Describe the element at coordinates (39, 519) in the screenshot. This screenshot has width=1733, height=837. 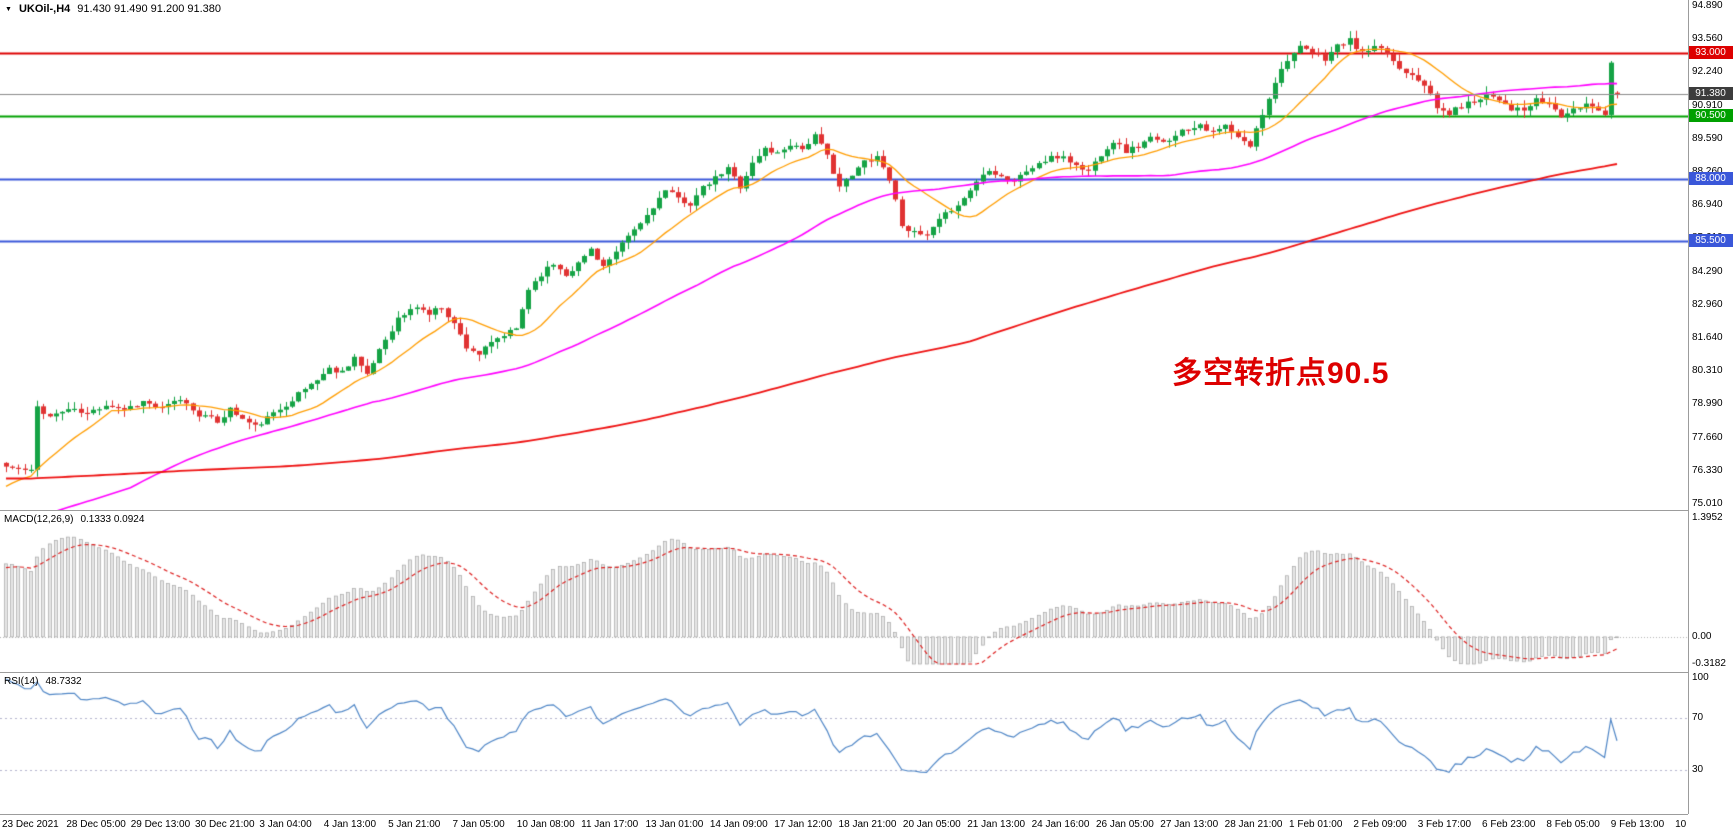
I see `macd-name-label: MACD(12,26,9)` at that location.